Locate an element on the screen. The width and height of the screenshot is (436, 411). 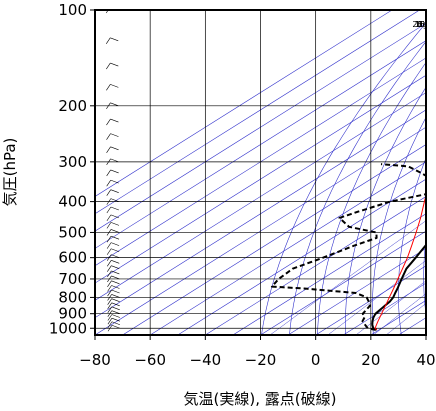
mixing-ratio-label: 1 is located at coordinates (419, 24).